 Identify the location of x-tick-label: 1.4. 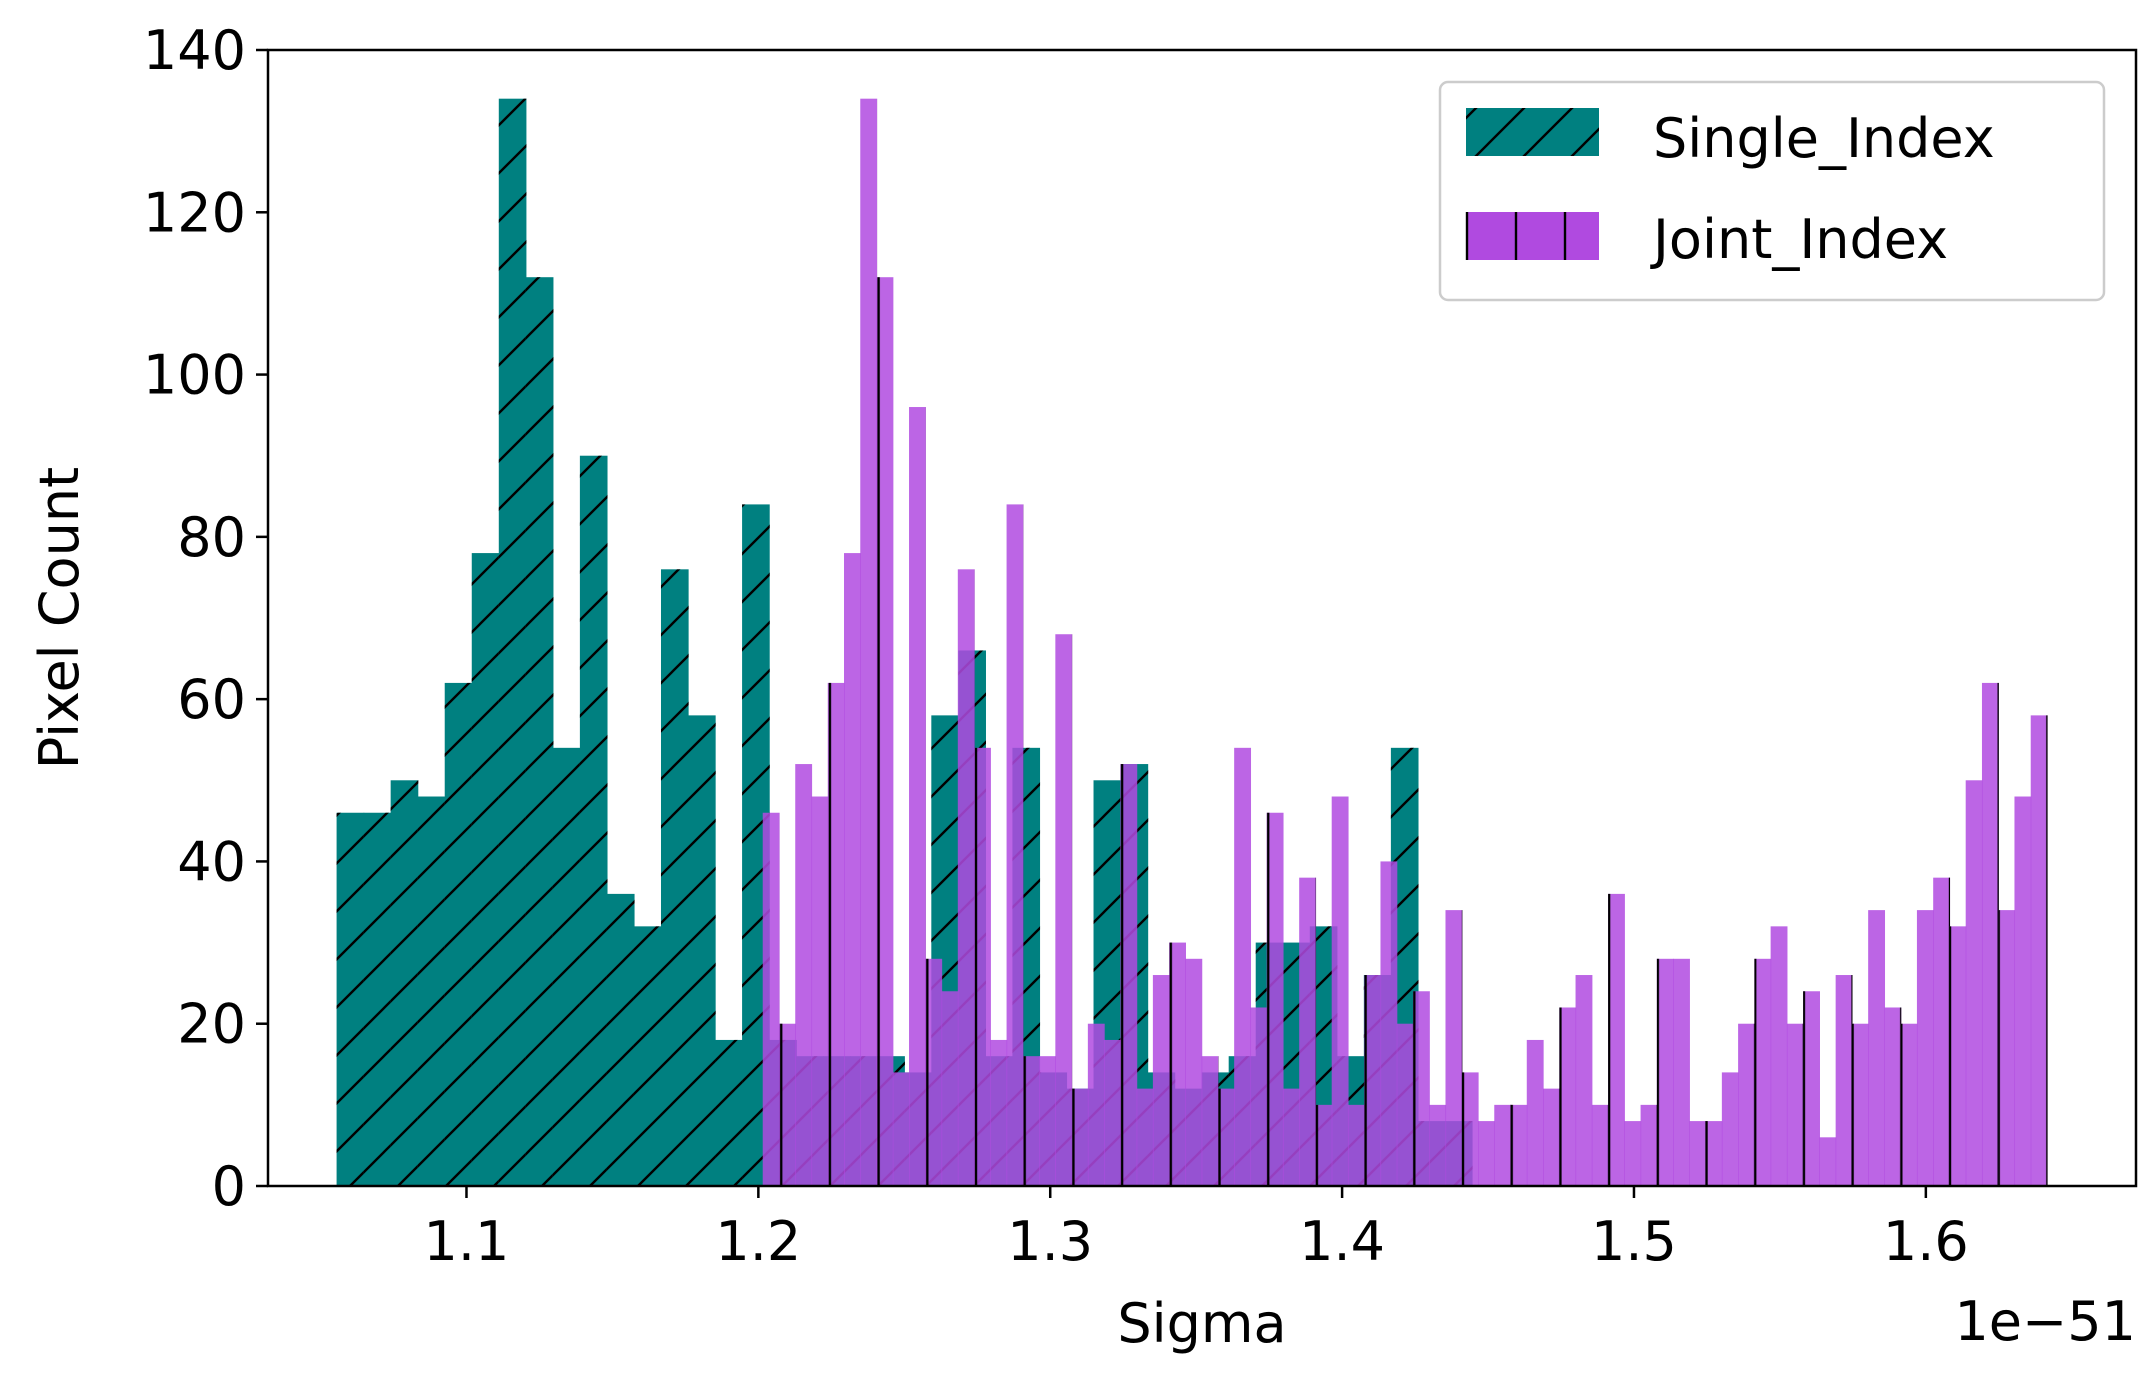
(1342, 1241).